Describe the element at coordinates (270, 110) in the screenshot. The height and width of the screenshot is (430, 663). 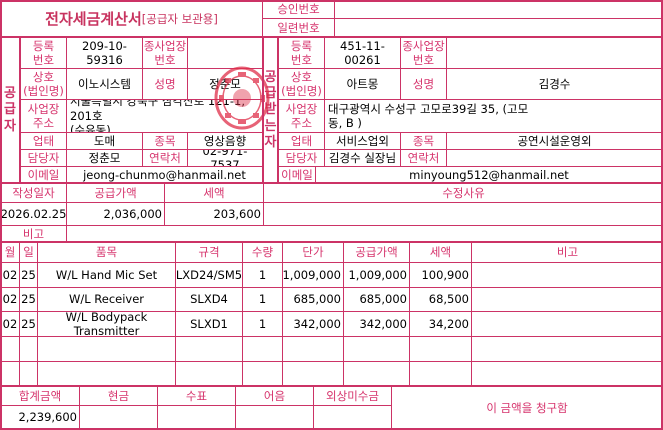
I see `buyer-side-label: 공 급 받 는 자` at that location.